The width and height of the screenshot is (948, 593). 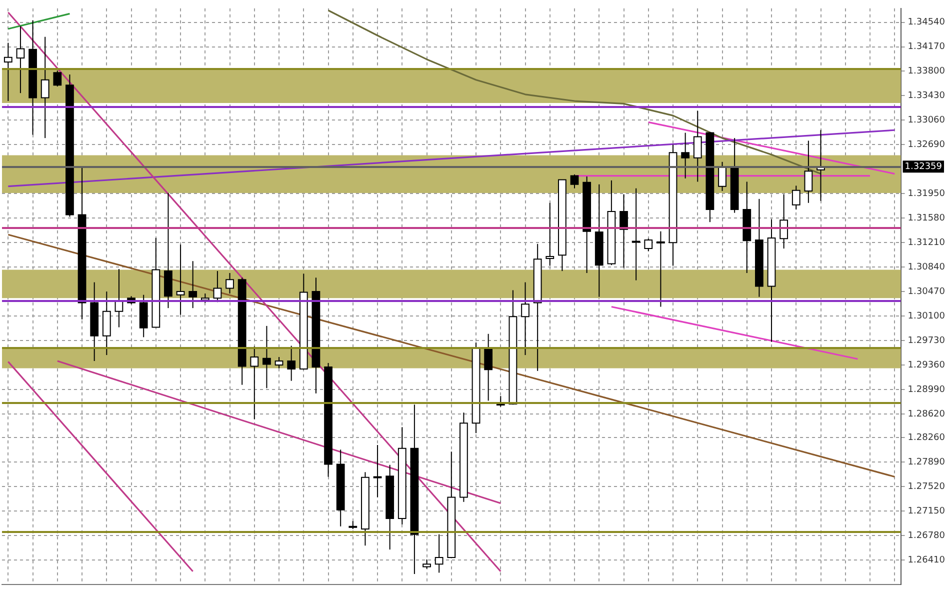 What do you see at coordinates (927, 47) in the screenshot?
I see `y-tick-label: 1.34170` at bounding box center [927, 47].